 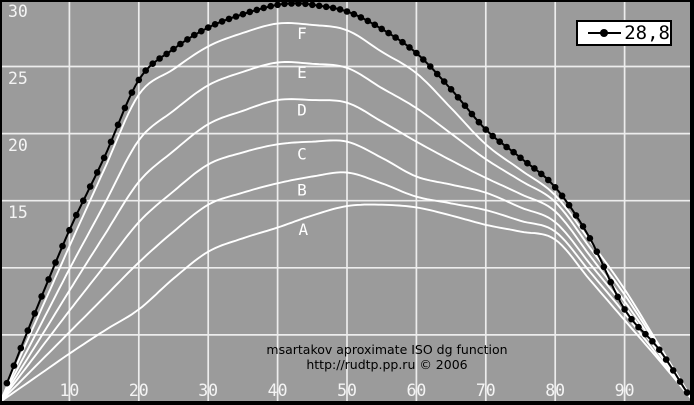 I want to click on x-tick-label: 80, so click(x=555, y=390).